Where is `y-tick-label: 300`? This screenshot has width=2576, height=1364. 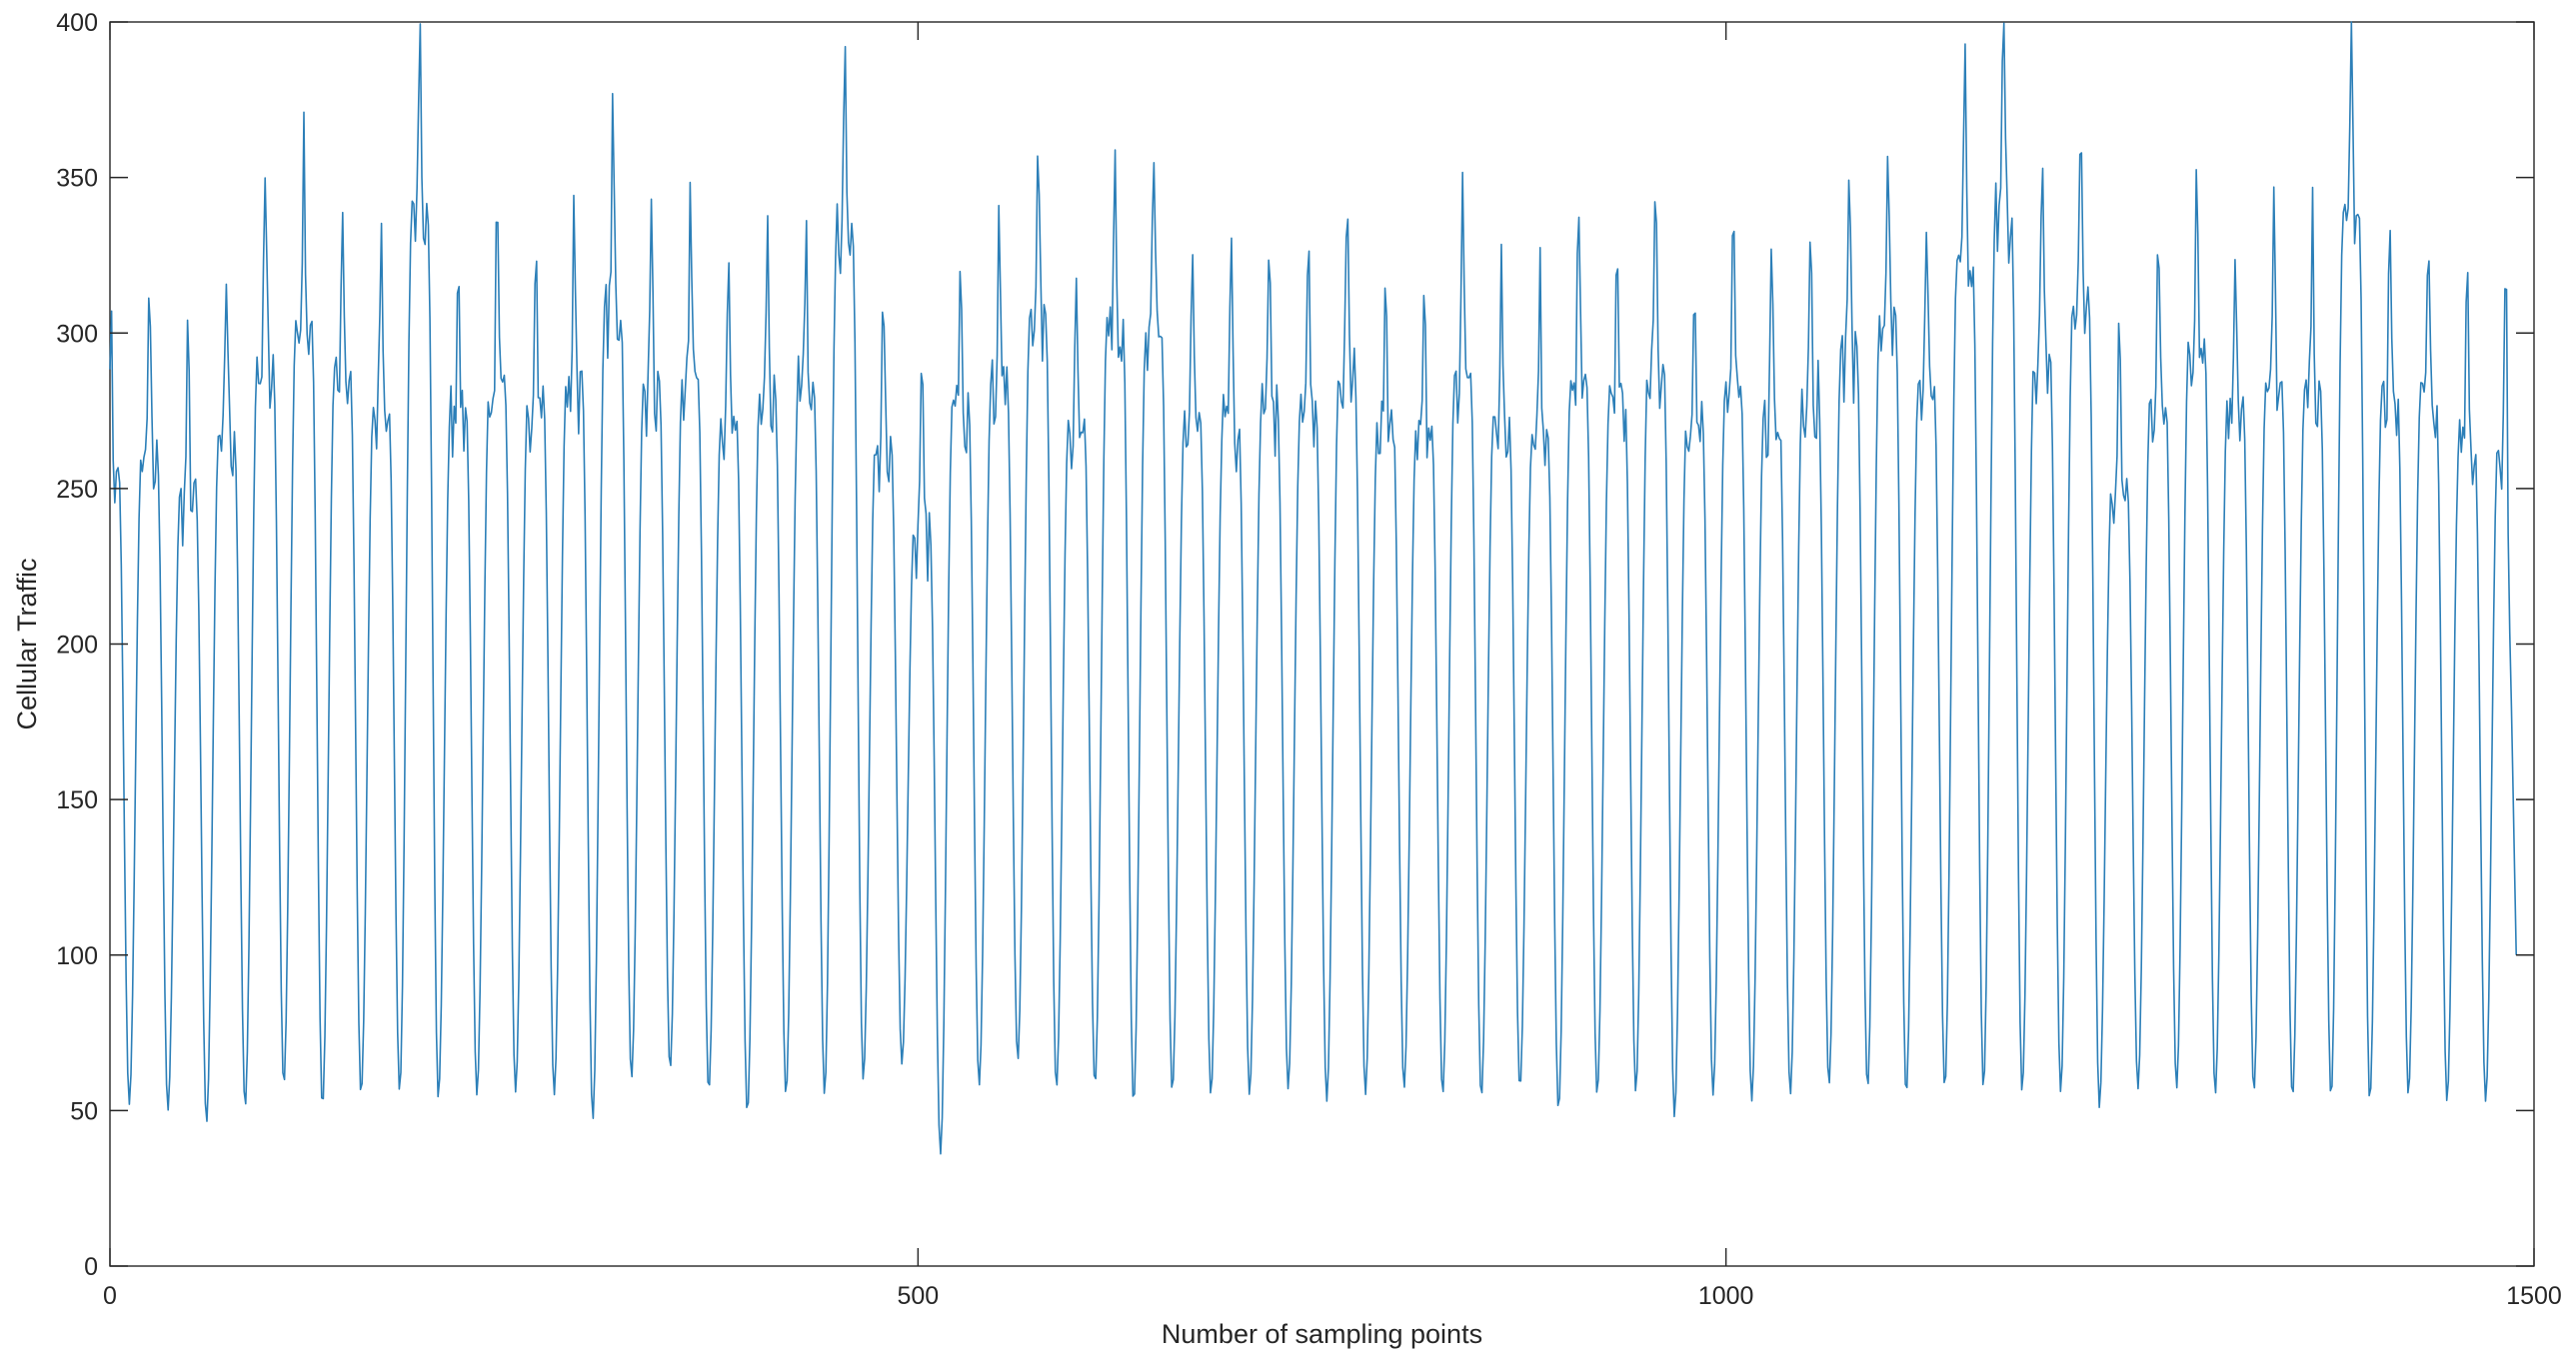 y-tick-label: 300 is located at coordinates (77, 334).